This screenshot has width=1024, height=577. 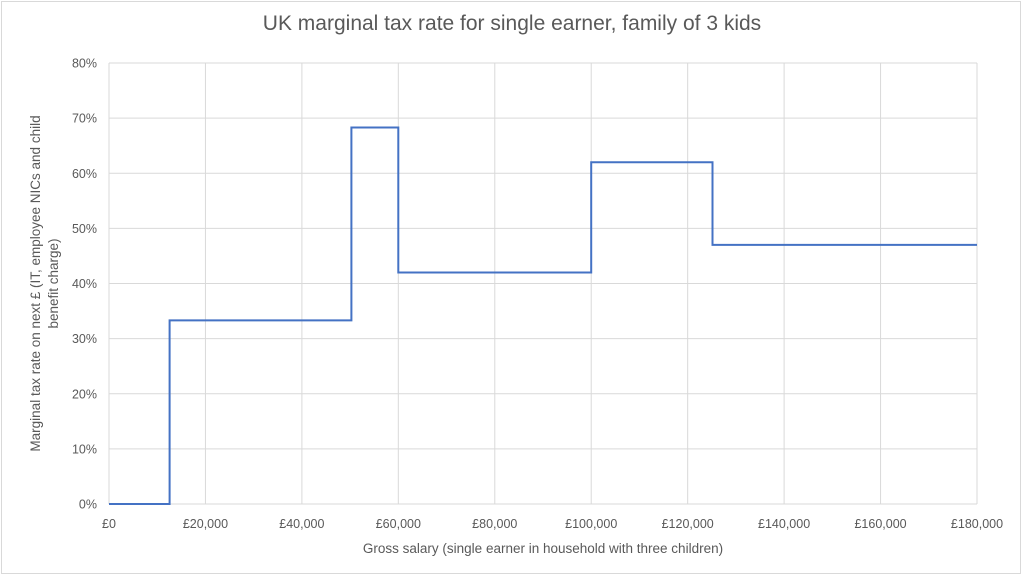 What do you see at coordinates (301, 524) in the screenshot?
I see `x-tick-label: £40,000` at bounding box center [301, 524].